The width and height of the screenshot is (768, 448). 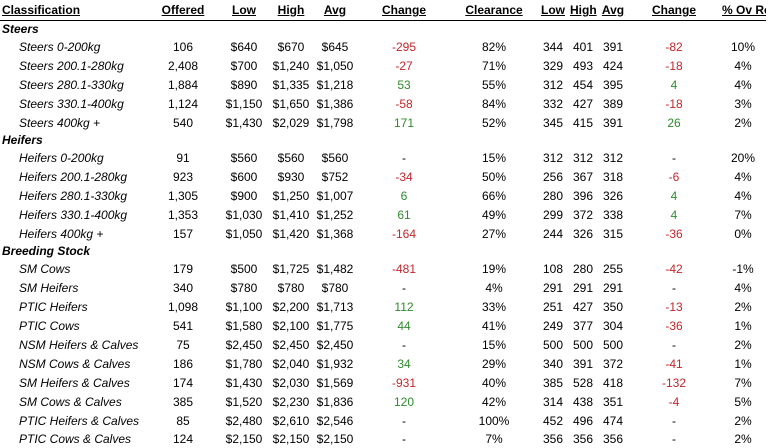 I want to click on cell-offered: 124, so click(x=183, y=439).